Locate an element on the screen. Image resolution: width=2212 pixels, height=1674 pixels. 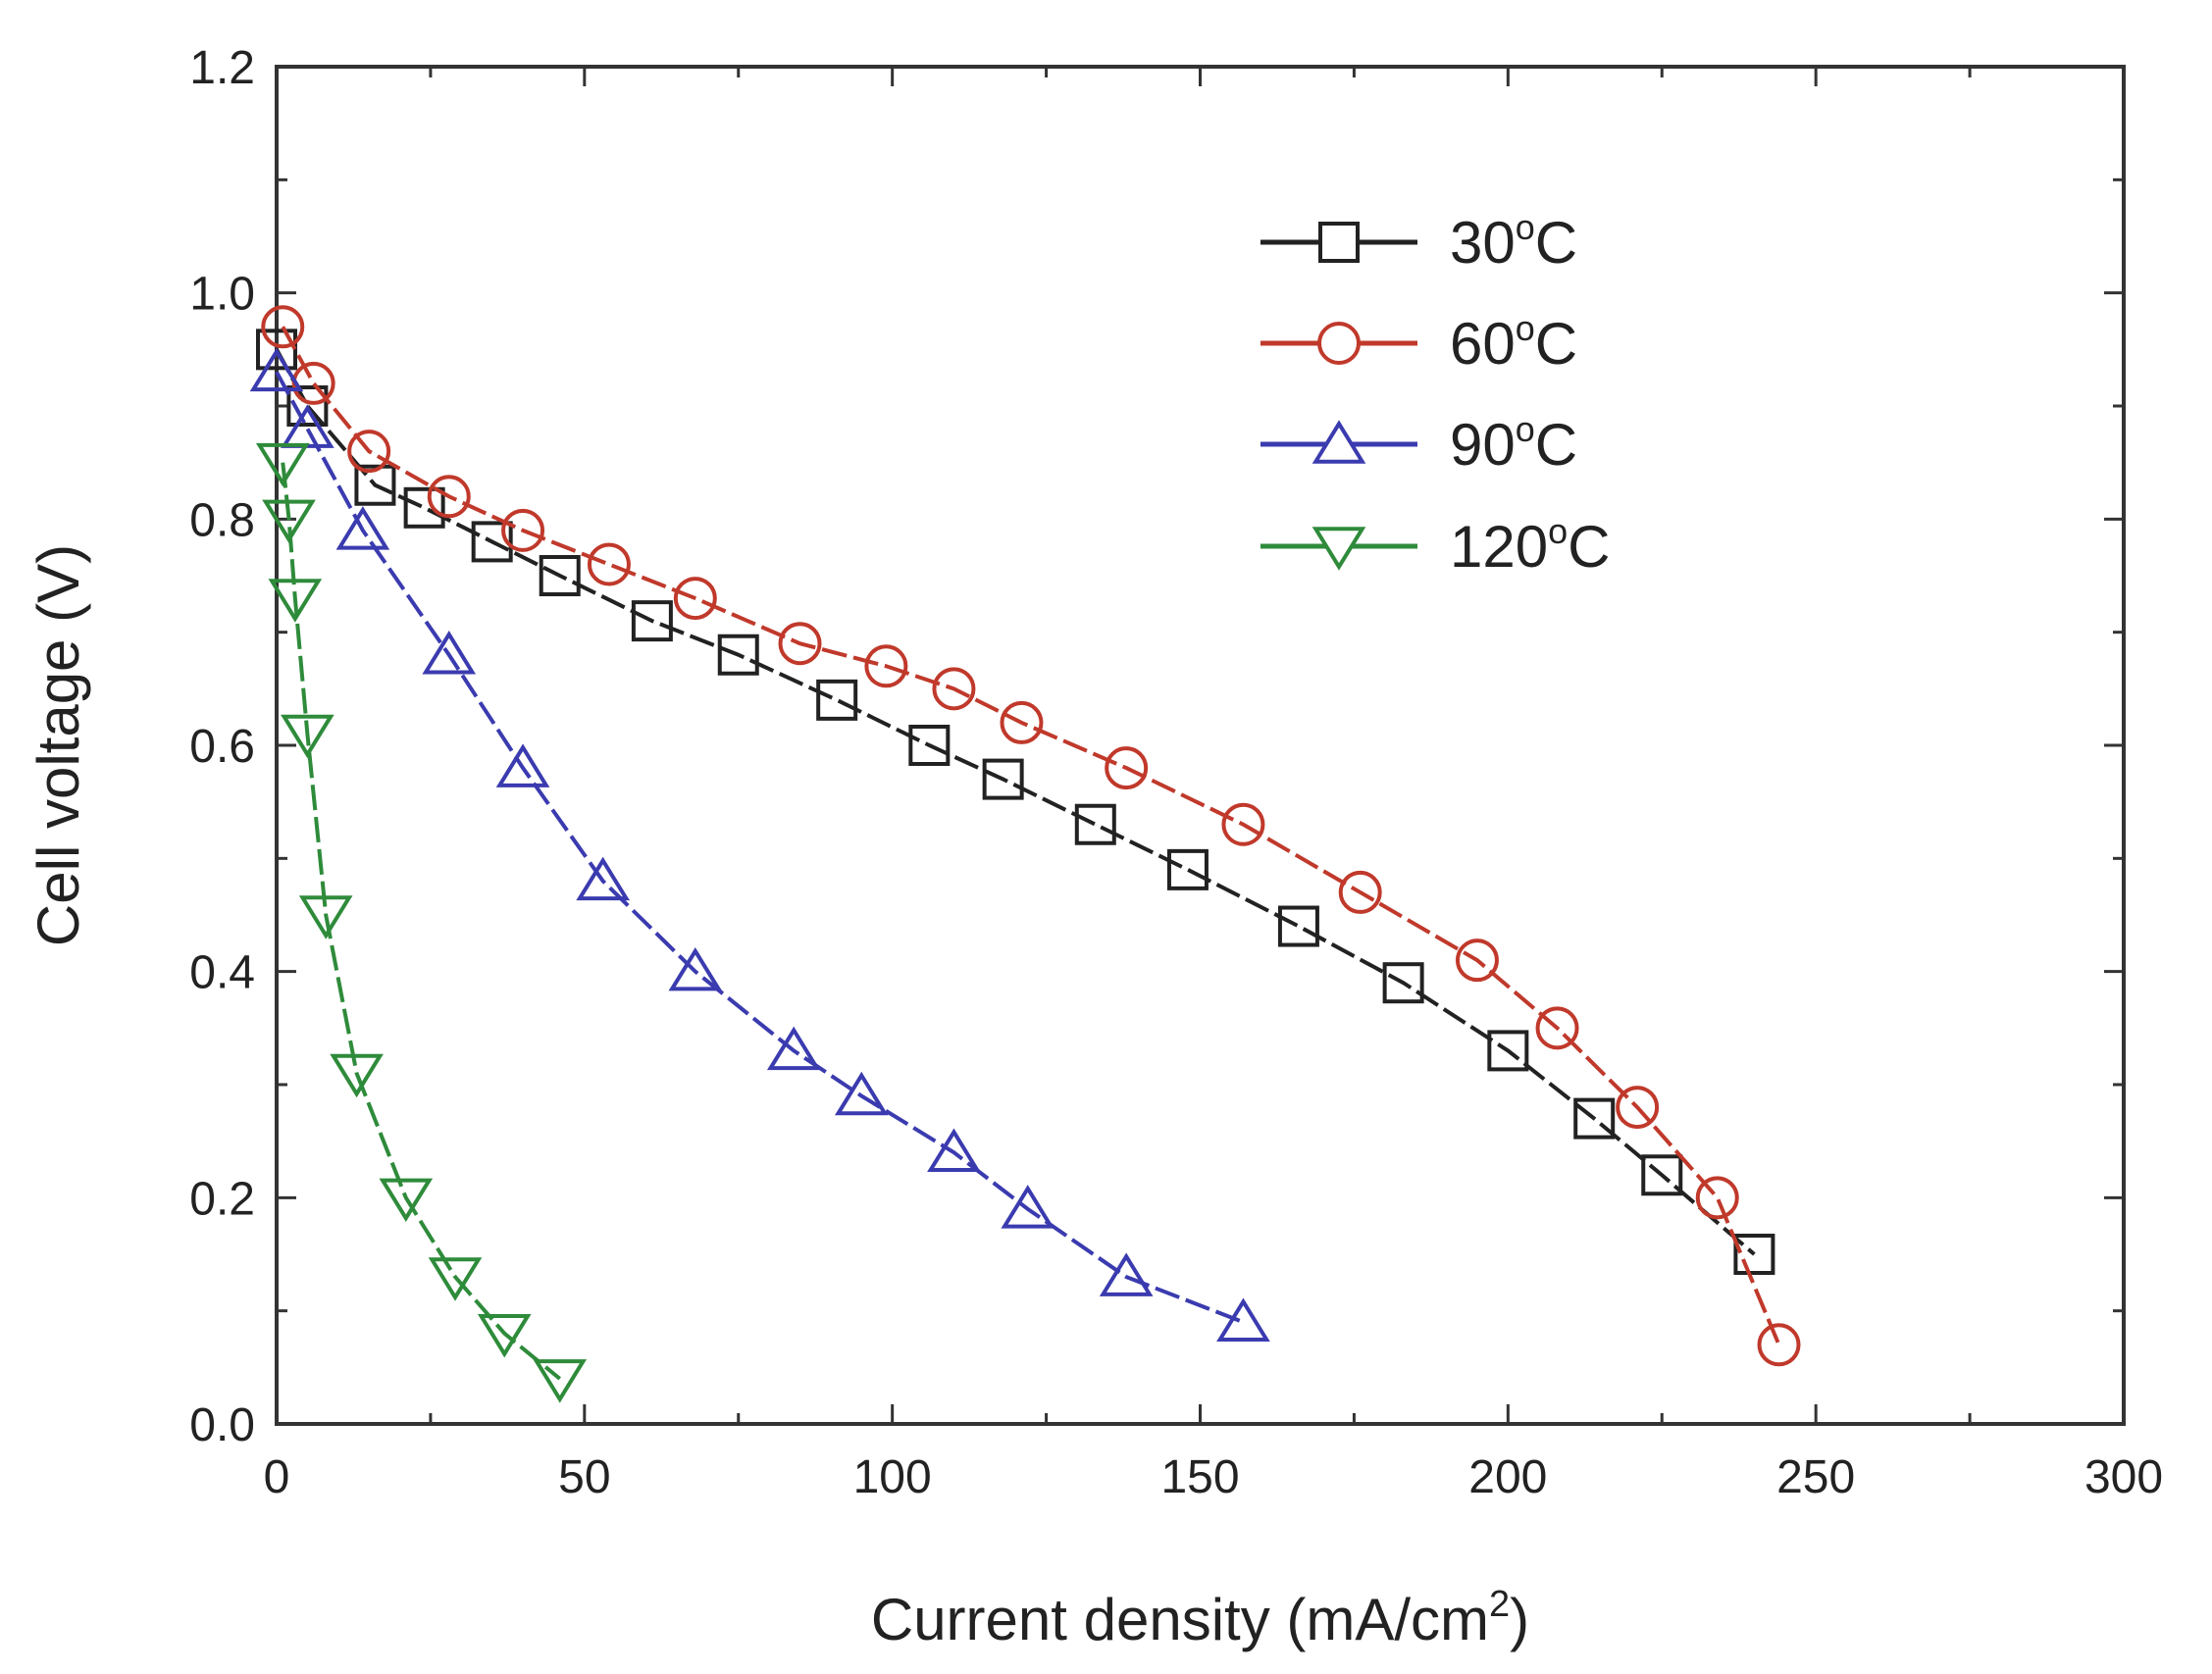
legend-item-30: 30oC is located at coordinates (1418, 241).